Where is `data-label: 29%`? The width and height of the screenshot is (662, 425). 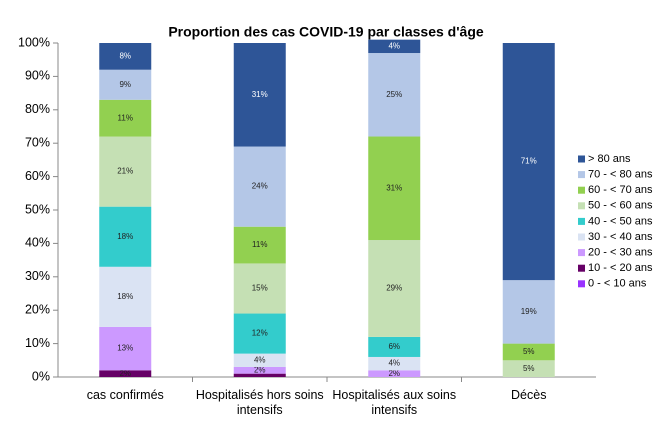 data-label: 29% is located at coordinates (394, 288).